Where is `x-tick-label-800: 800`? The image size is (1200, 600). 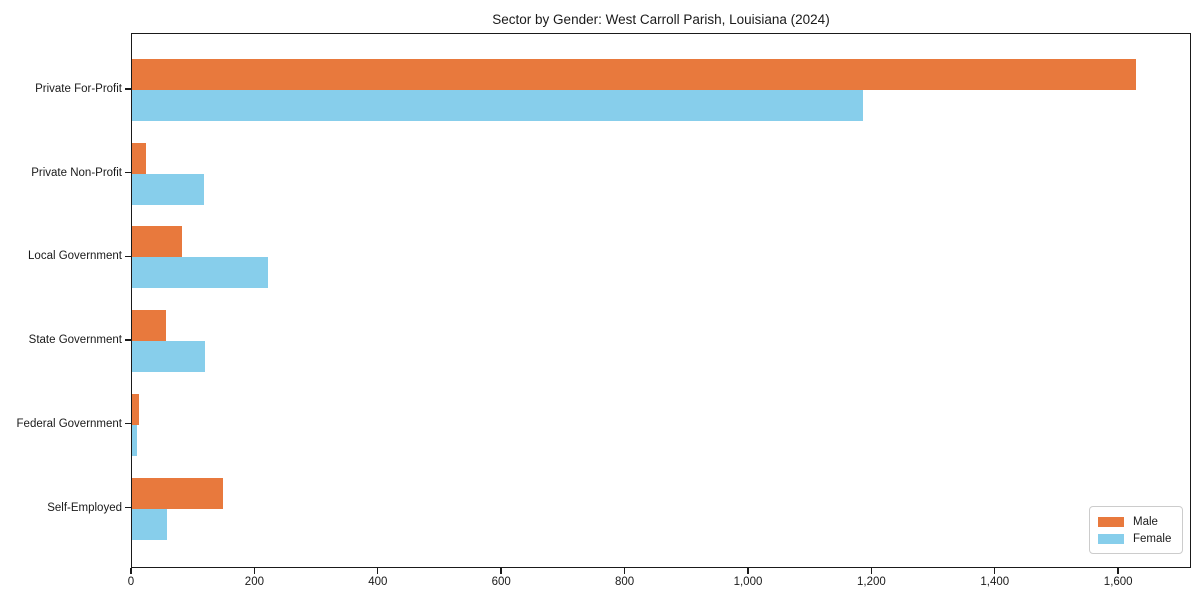
x-tick-label-800: 800 is located at coordinates (625, 582).